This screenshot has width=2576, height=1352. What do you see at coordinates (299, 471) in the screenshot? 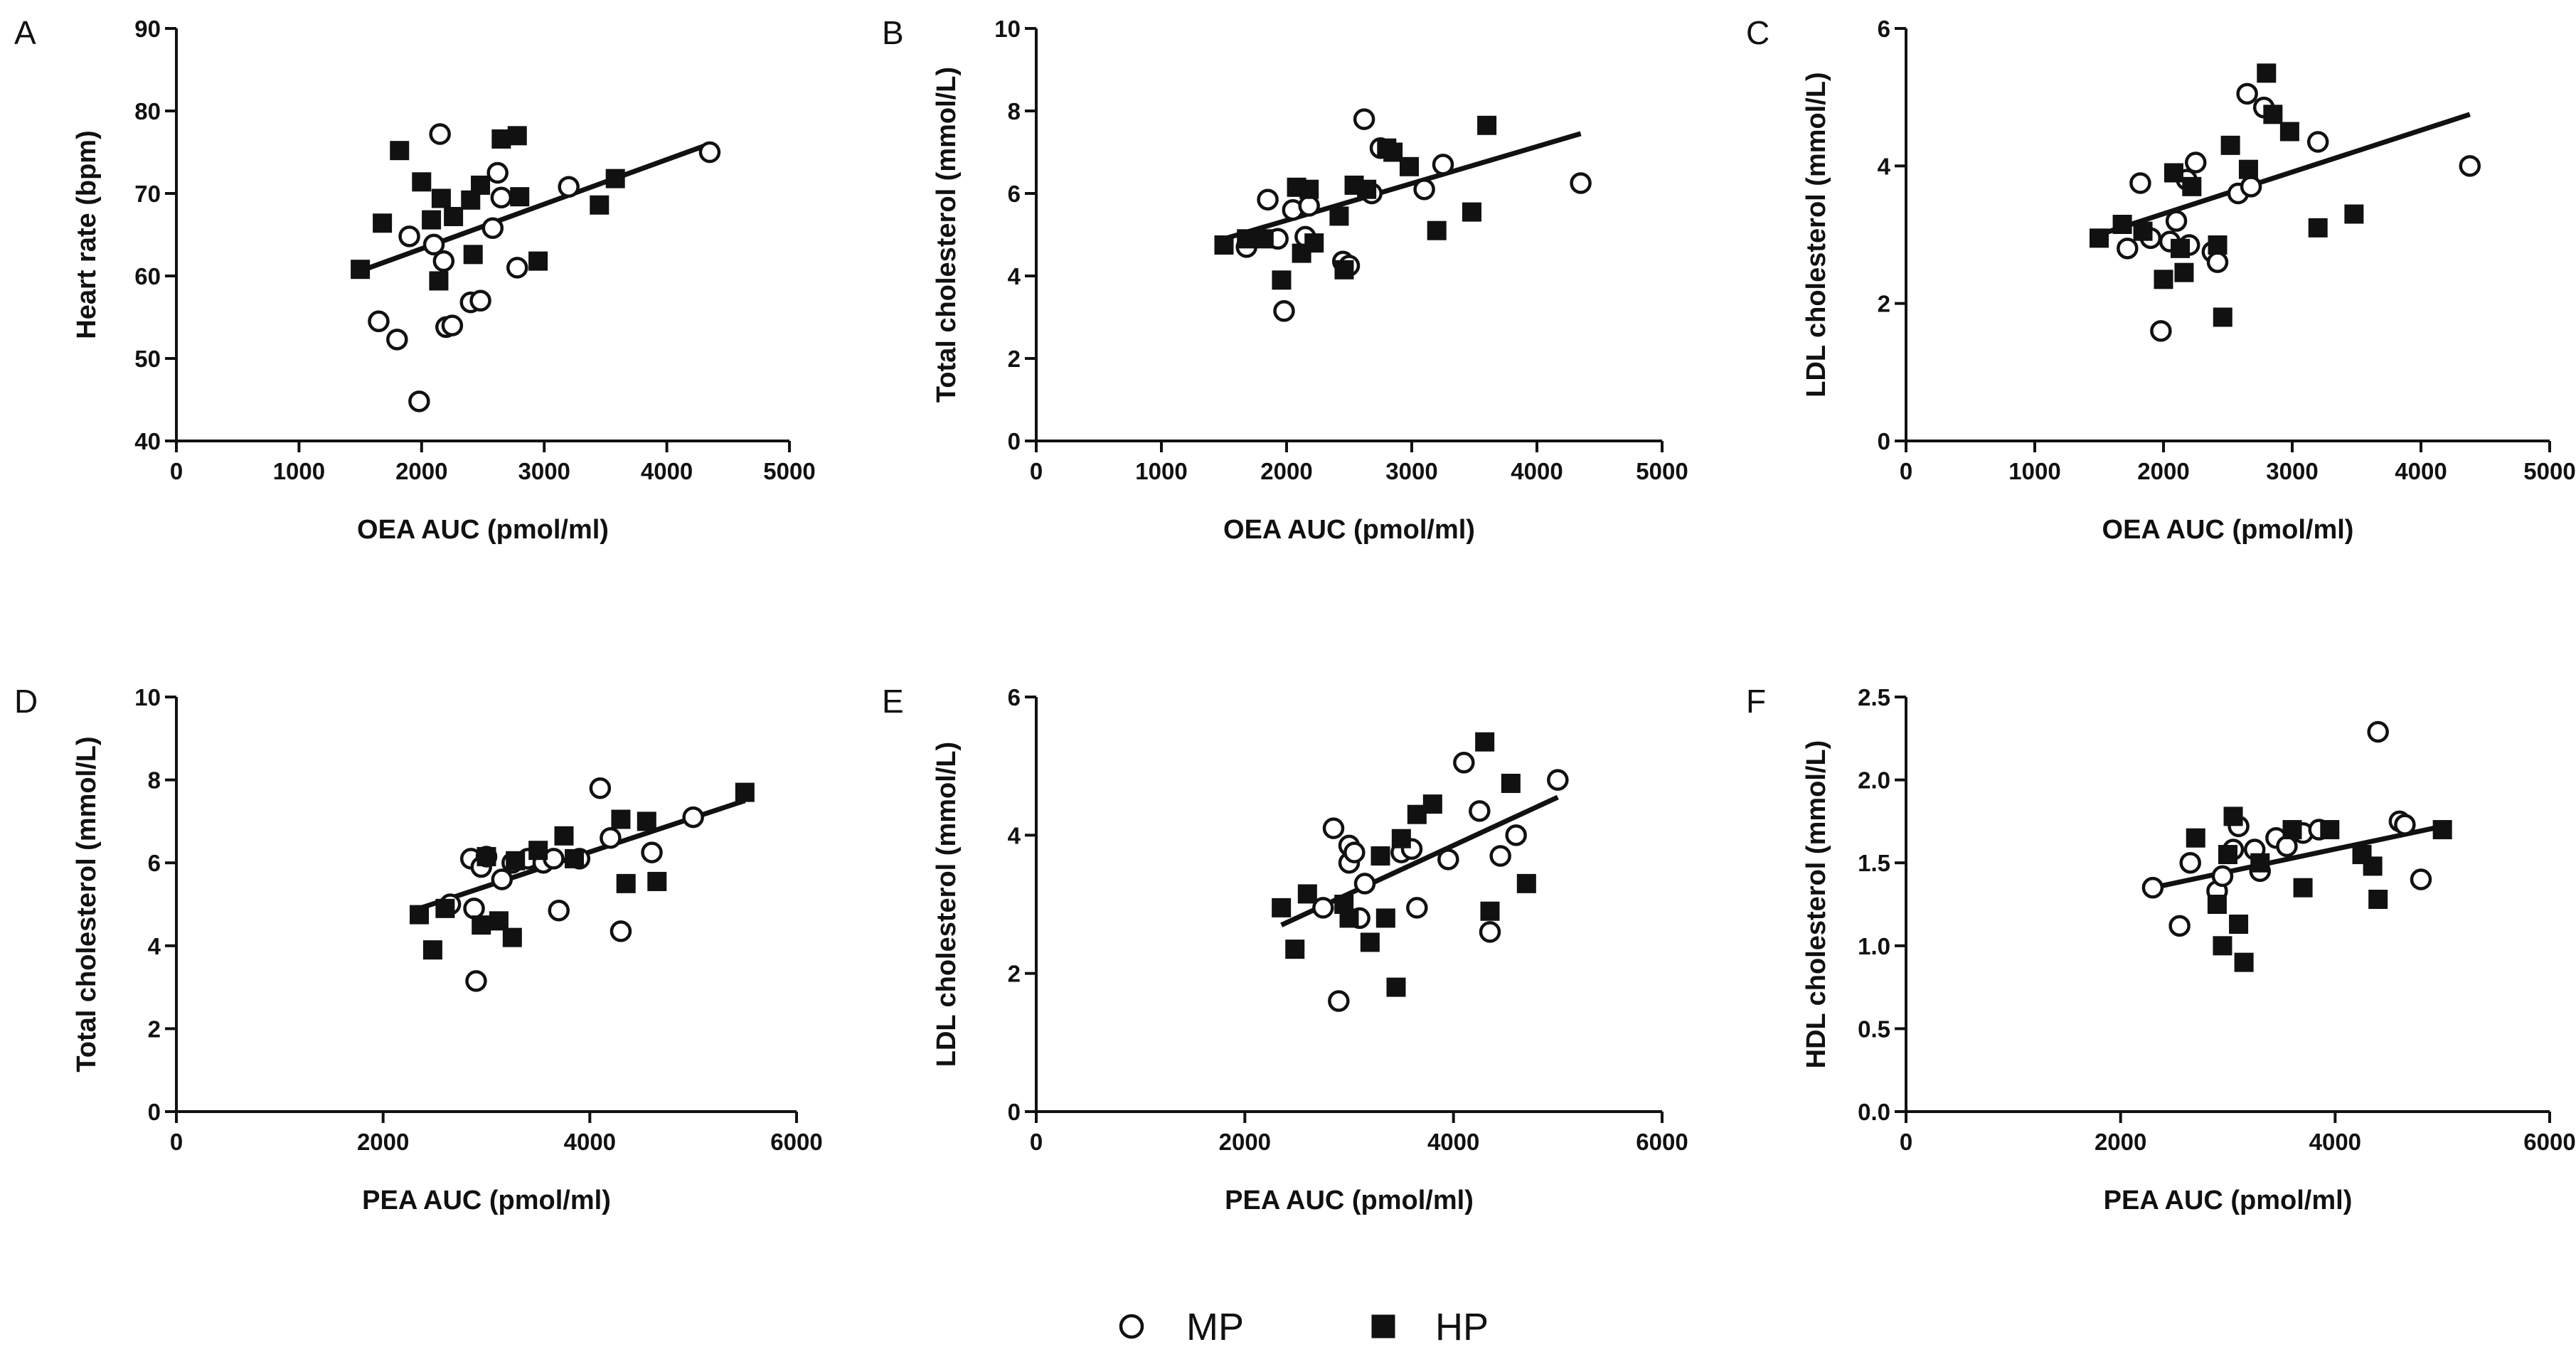
I see `x-tick-label-a: 1000` at bounding box center [299, 471].